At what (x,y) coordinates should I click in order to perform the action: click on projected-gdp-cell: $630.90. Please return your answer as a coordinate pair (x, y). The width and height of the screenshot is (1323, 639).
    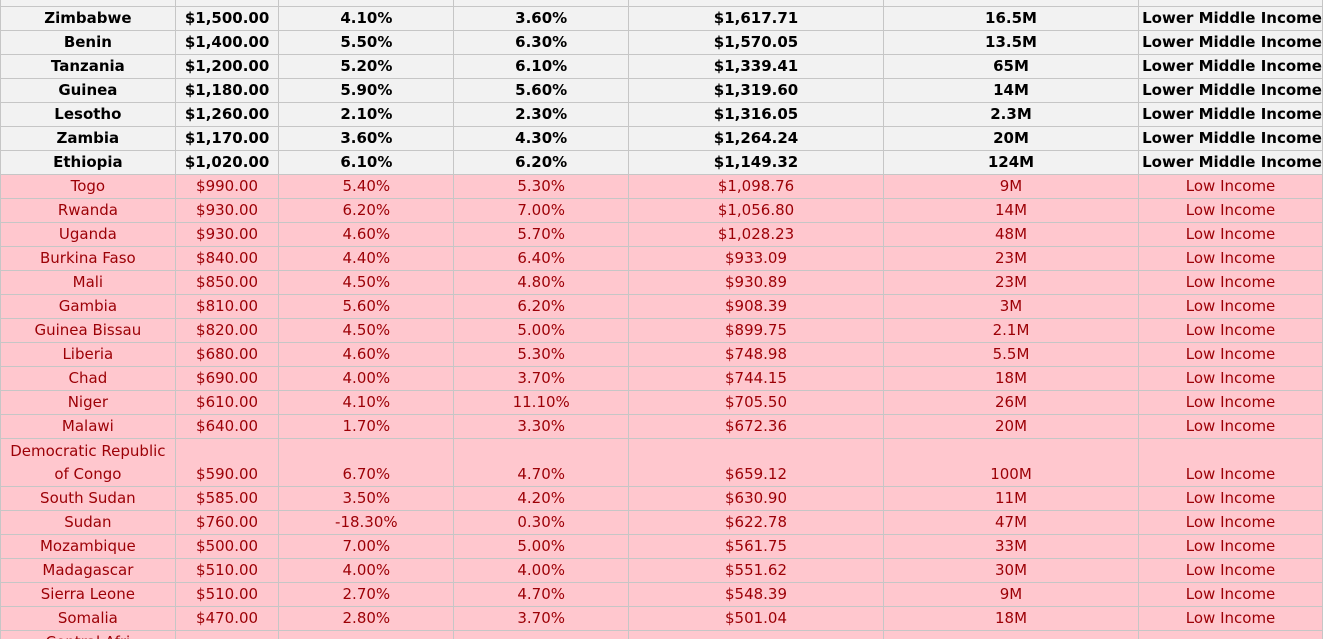
    Looking at the image, I should click on (756, 498).